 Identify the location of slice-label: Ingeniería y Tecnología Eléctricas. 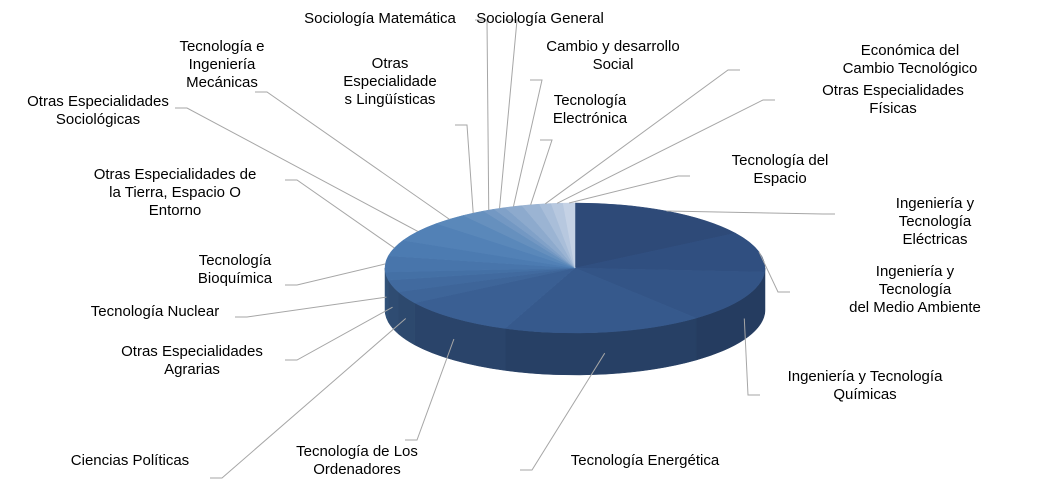
(935, 221).